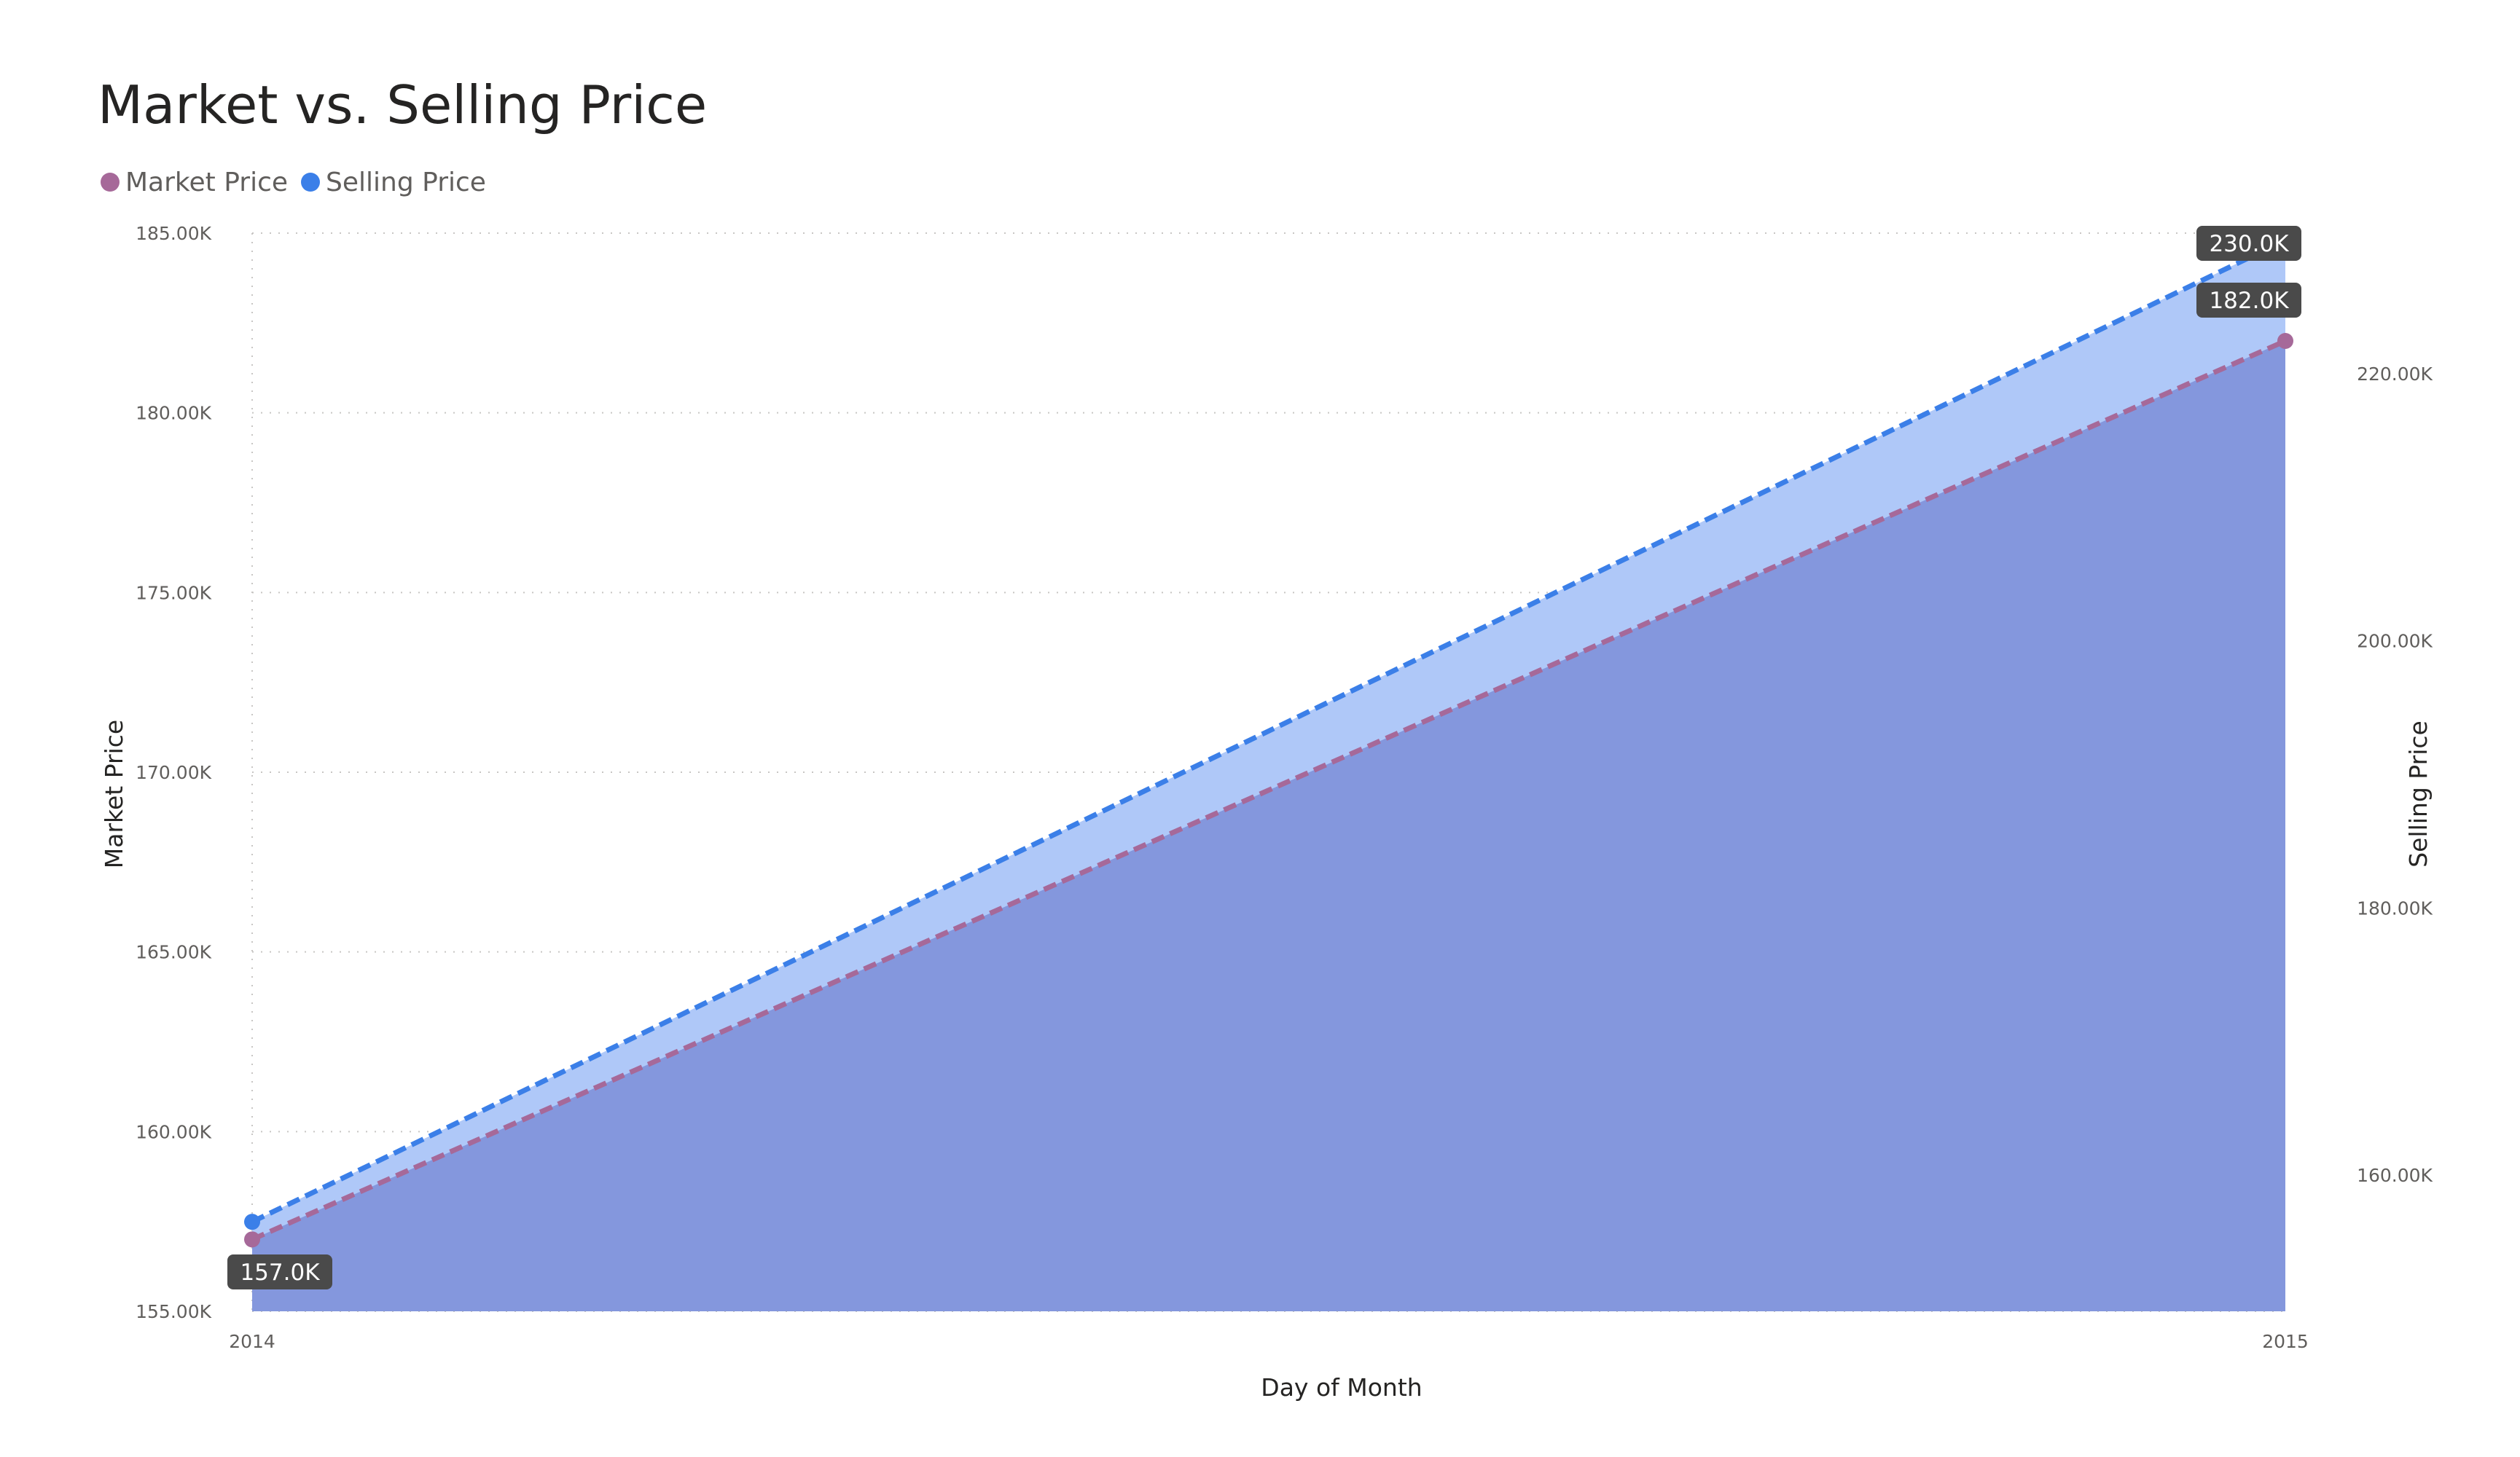  Describe the element at coordinates (252, 1239) in the screenshot. I see `point-market-price-2014` at that location.